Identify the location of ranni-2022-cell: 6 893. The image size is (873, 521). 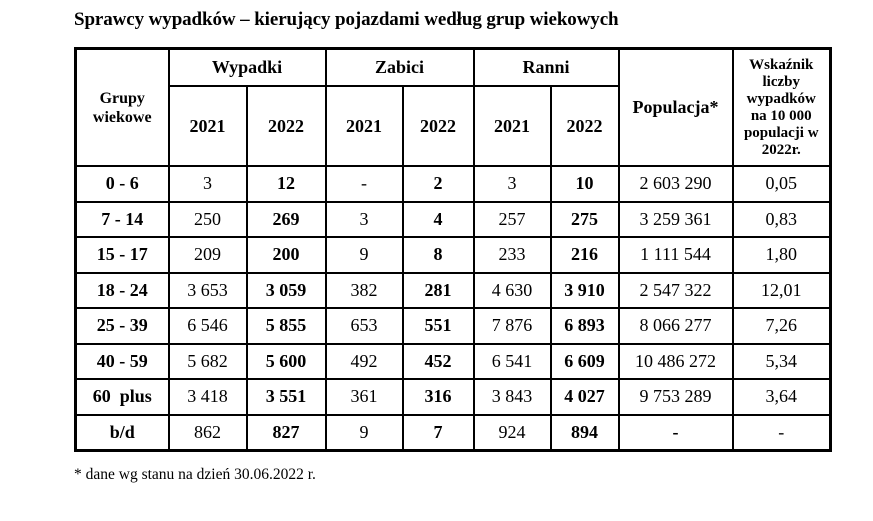
(584, 326).